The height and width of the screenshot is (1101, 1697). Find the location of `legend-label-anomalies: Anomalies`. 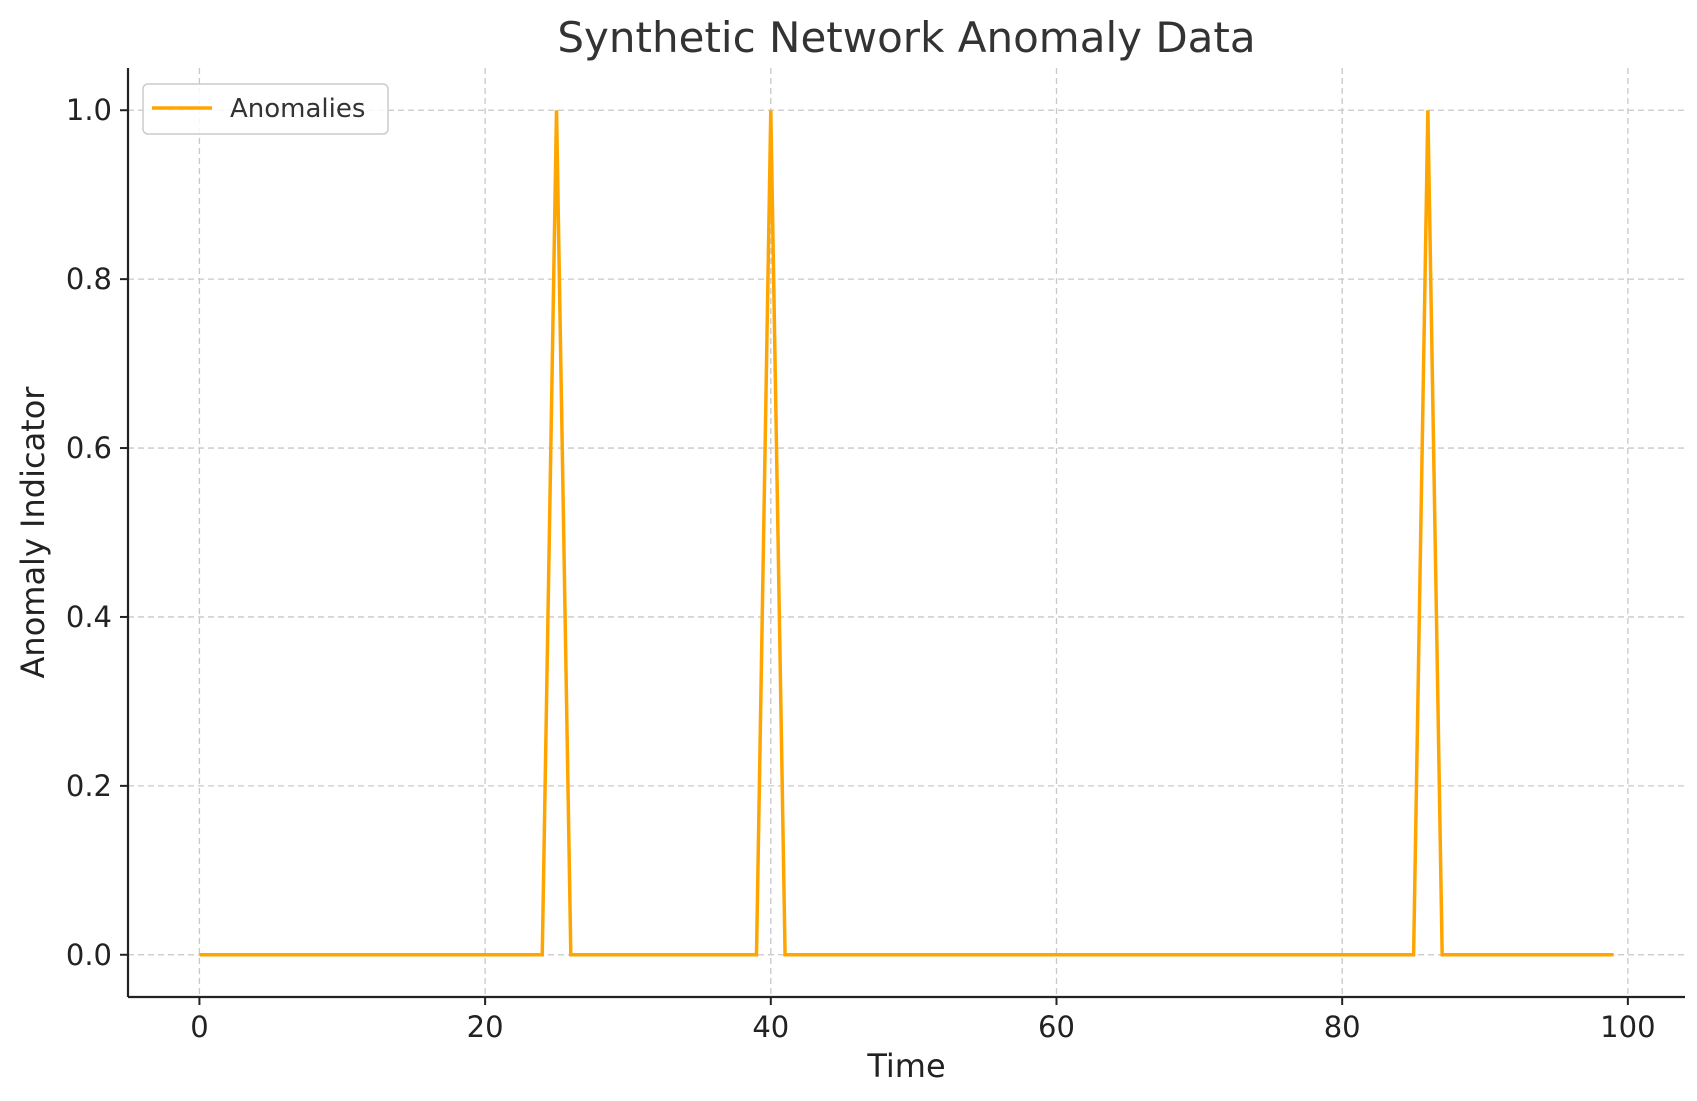

legend-label-anomalies: Anomalies is located at coordinates (297, 109).